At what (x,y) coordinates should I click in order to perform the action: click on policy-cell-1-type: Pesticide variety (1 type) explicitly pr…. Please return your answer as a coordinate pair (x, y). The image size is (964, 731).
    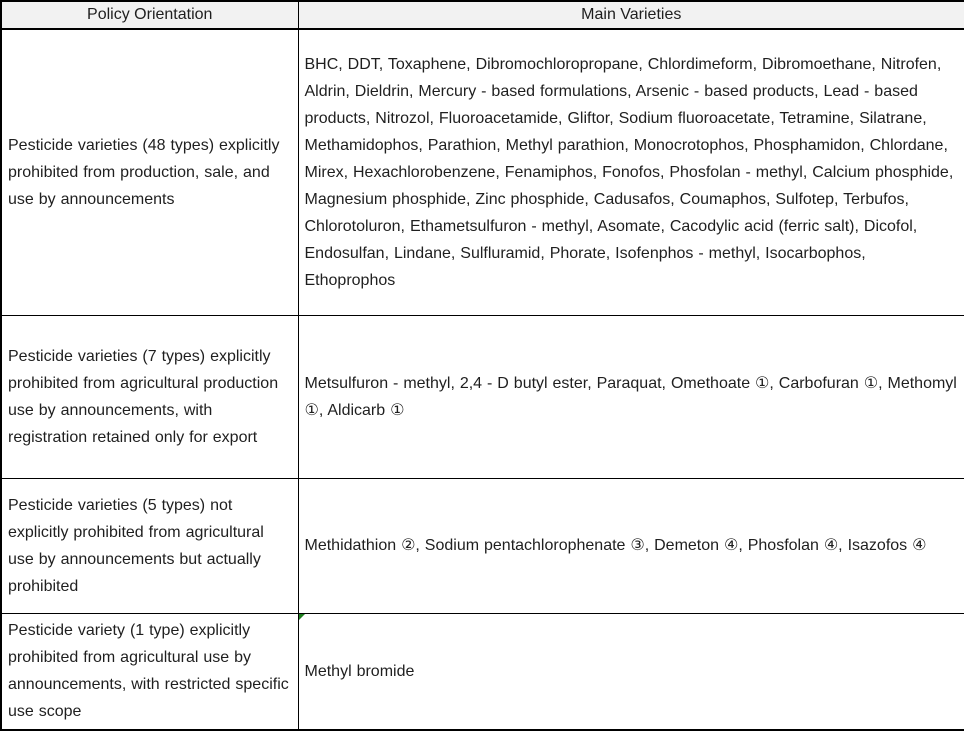
    Looking at the image, I should click on (149, 671).